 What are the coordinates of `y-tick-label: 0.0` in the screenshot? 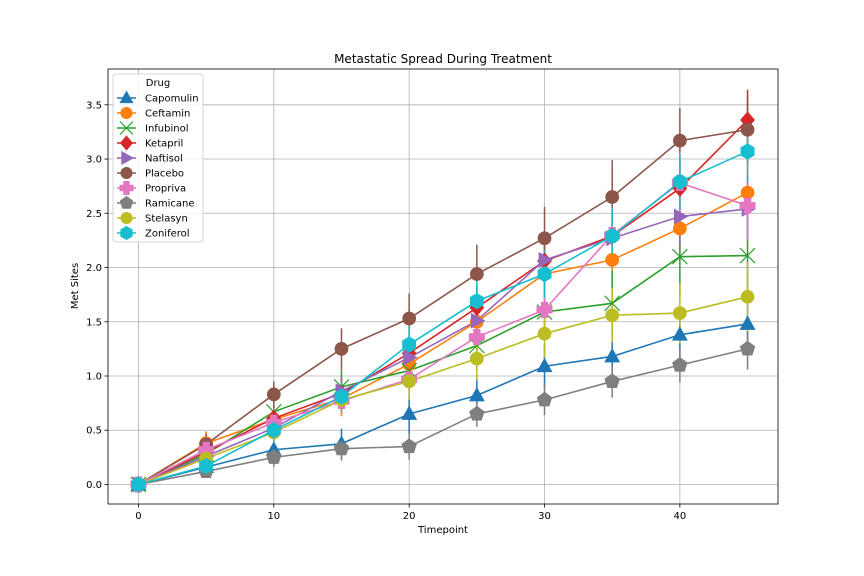 It's located at (94, 485).